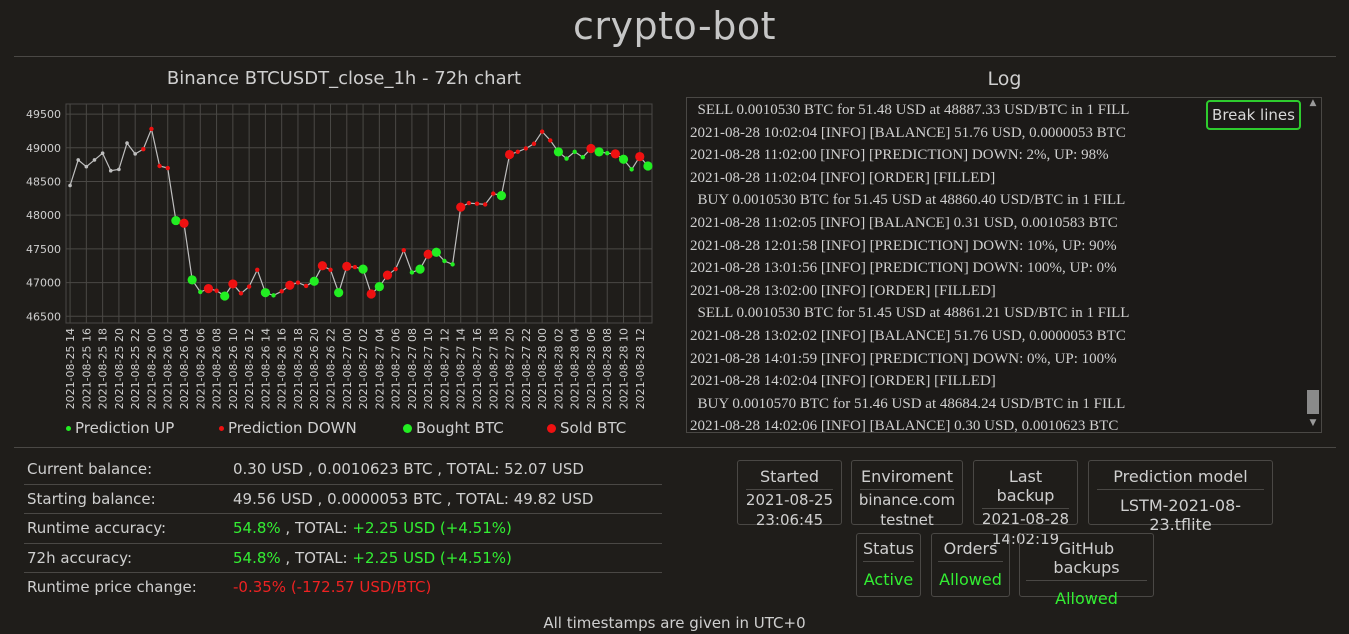  I want to click on x-tick-label: 2021-08-27 20, so click(510, 368).